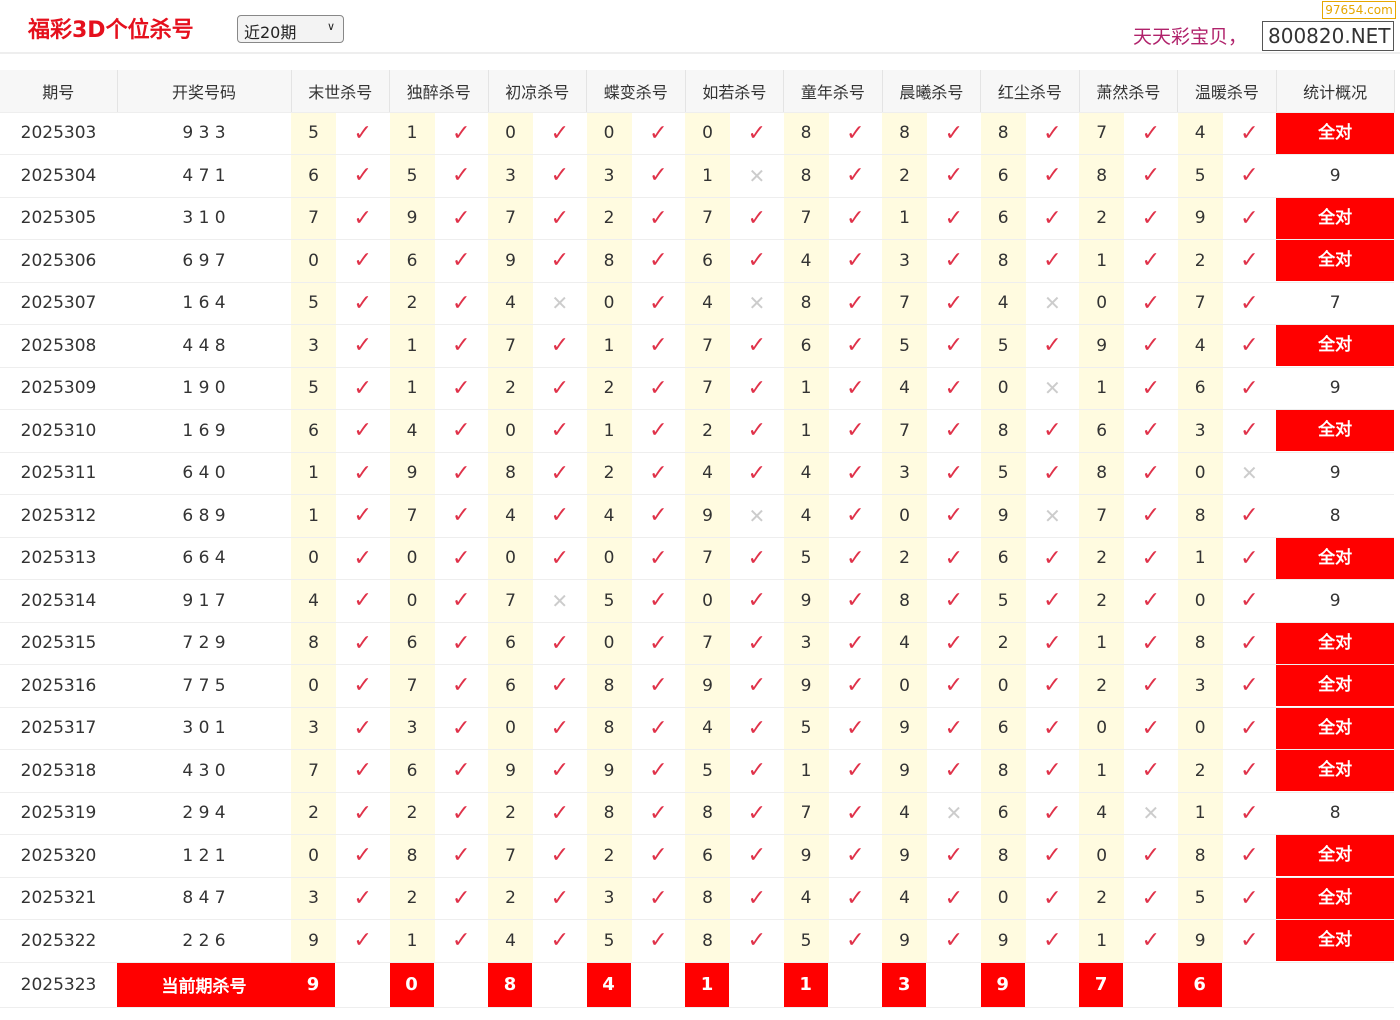 This screenshot has height=1020, width=1400. Describe the element at coordinates (58, 218) in the screenshot. I see `period-cell: 2025305` at that location.